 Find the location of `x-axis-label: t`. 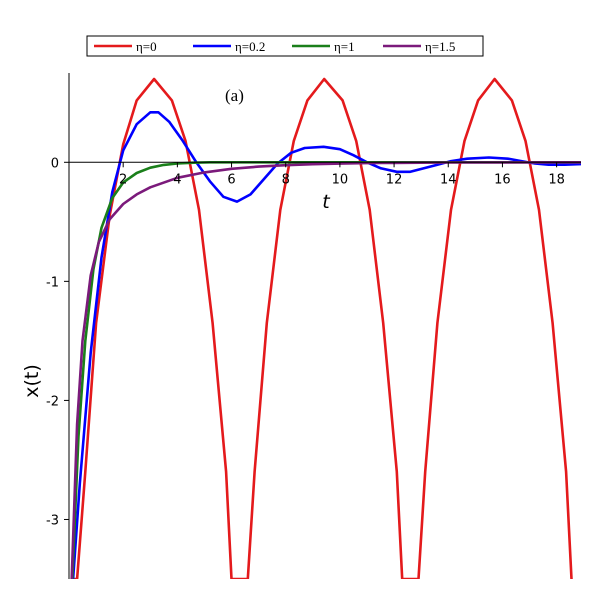

x-axis-label: t is located at coordinates (326, 202).